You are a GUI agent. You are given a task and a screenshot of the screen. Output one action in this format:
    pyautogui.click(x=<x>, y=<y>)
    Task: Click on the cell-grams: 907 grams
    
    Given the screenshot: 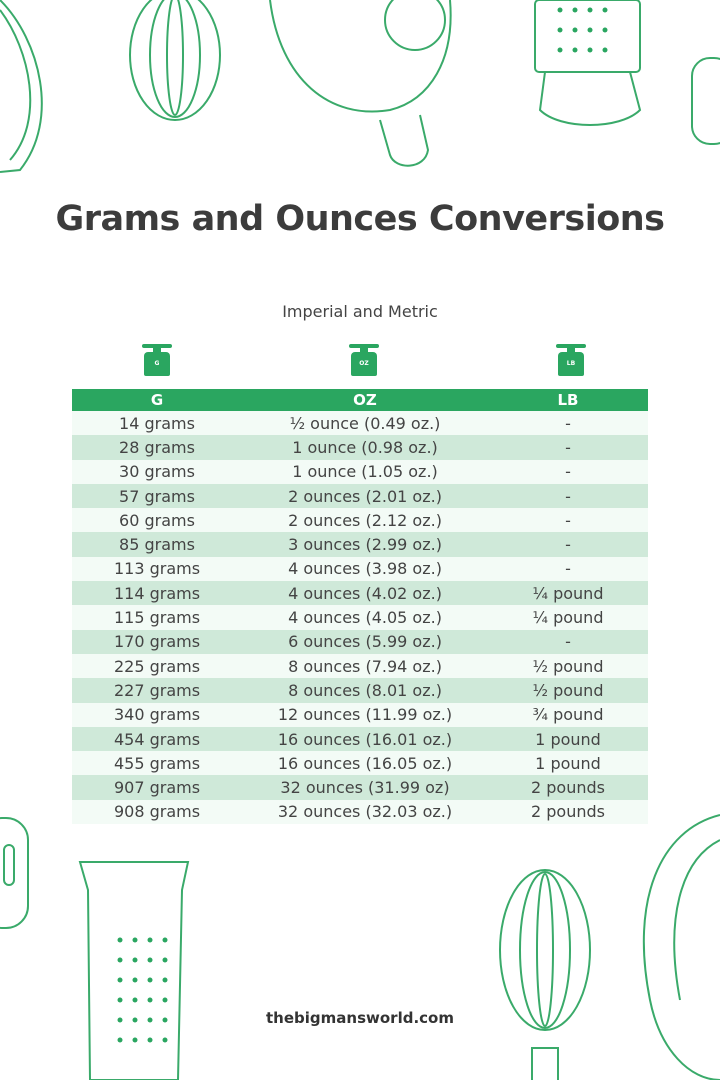 What is the action you would take?
    pyautogui.click(x=157, y=787)
    